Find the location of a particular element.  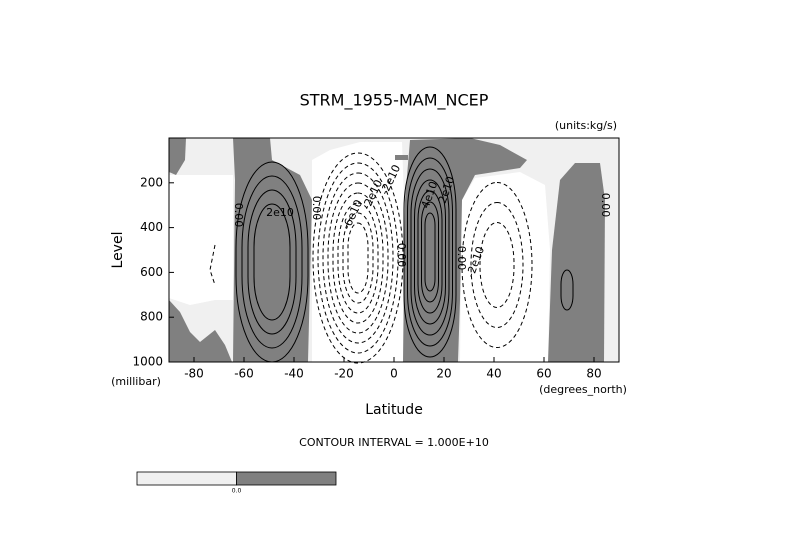

x-tick-label: -20 is located at coordinates (344, 374).